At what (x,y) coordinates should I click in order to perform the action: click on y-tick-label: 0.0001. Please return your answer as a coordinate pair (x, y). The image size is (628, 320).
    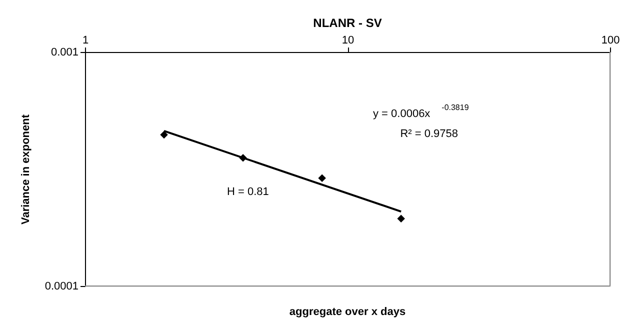
    Looking at the image, I should click on (61, 286).